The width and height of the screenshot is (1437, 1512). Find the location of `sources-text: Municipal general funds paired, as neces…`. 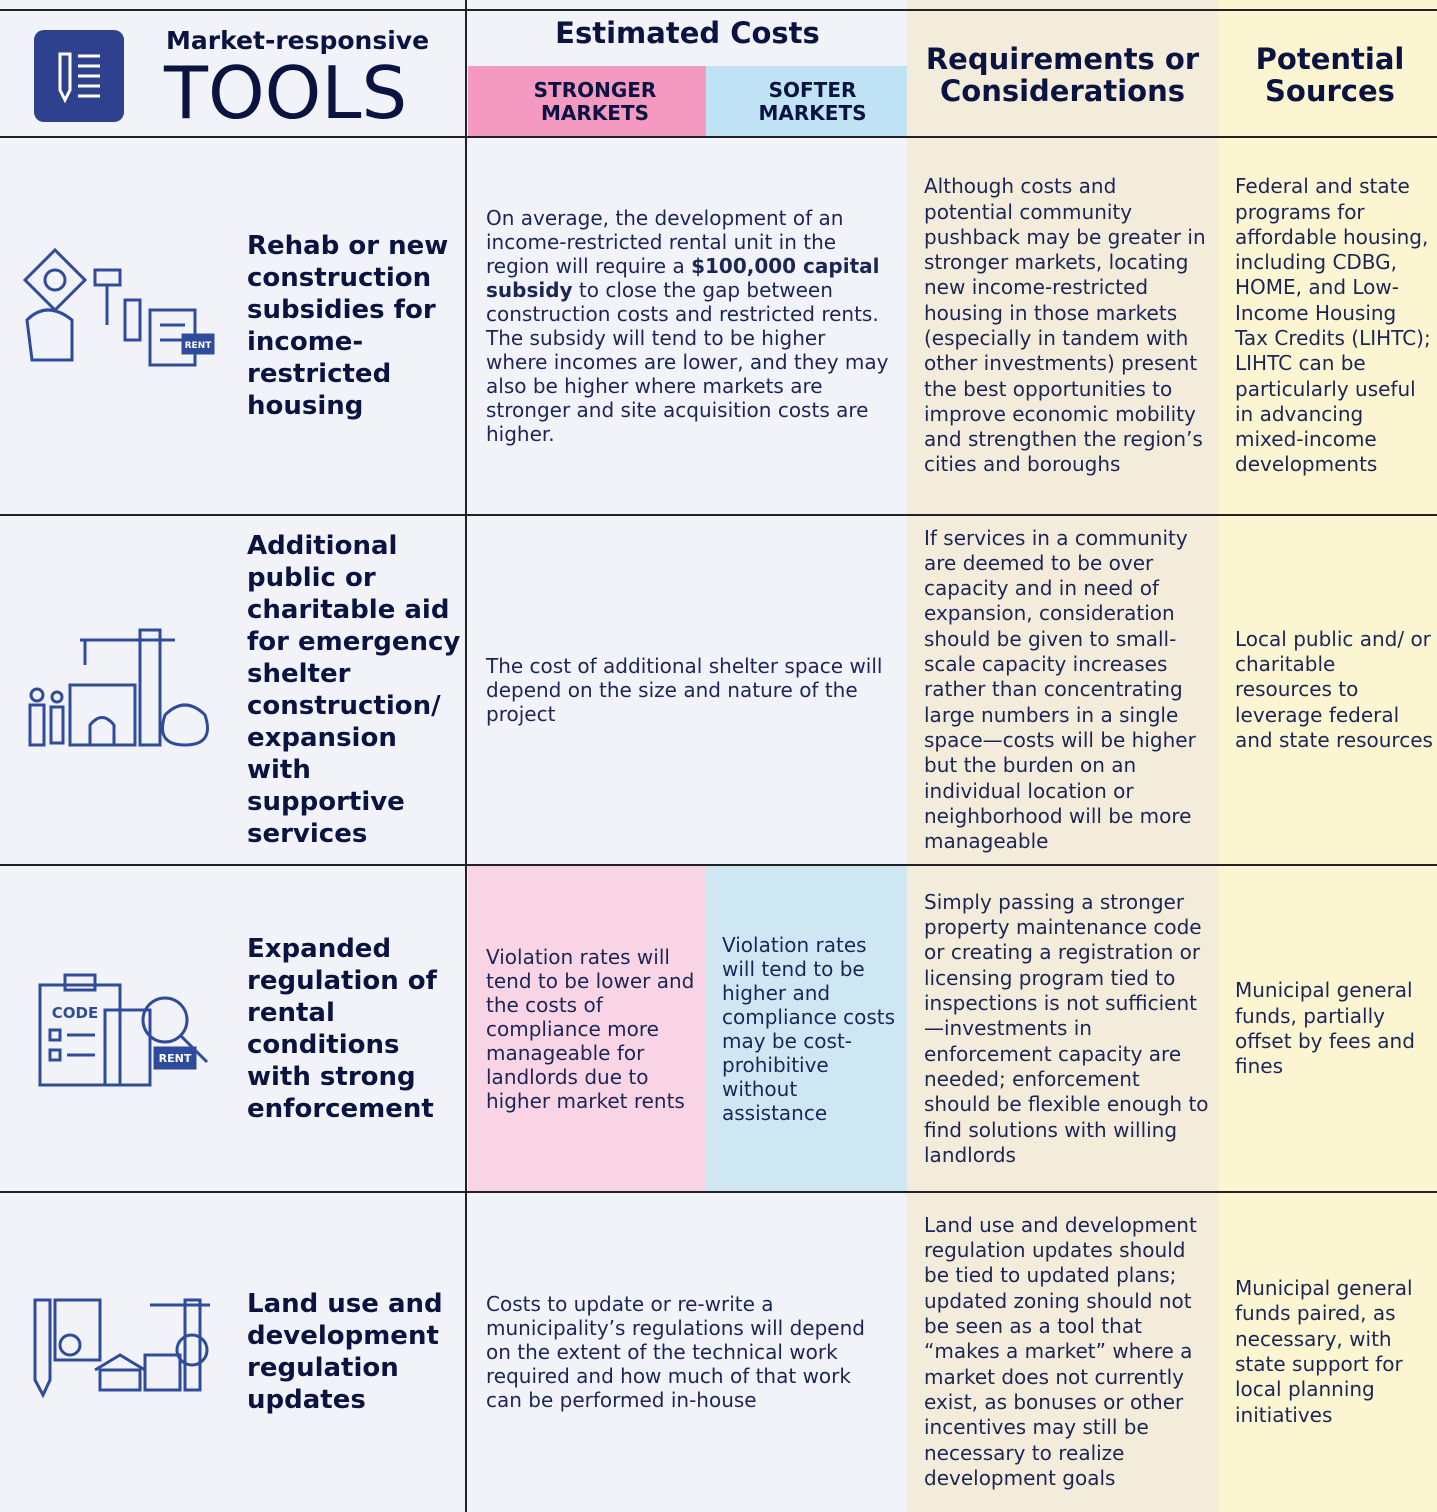

sources-text: Municipal general funds paired, as neces… is located at coordinates (1324, 1351).